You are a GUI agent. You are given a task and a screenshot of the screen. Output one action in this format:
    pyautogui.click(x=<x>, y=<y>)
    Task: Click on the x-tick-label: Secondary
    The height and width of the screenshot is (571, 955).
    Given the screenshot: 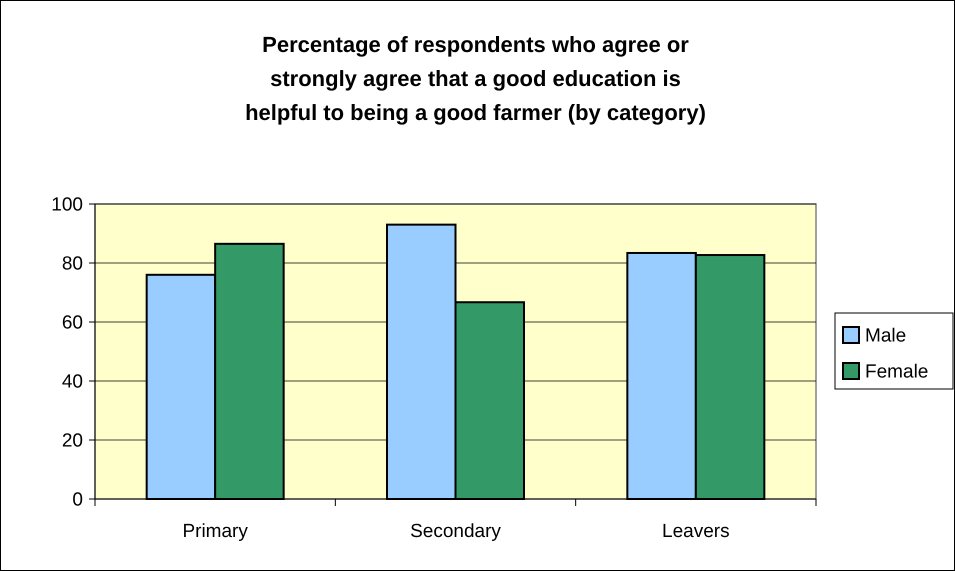 What is the action you would take?
    pyautogui.click(x=456, y=531)
    